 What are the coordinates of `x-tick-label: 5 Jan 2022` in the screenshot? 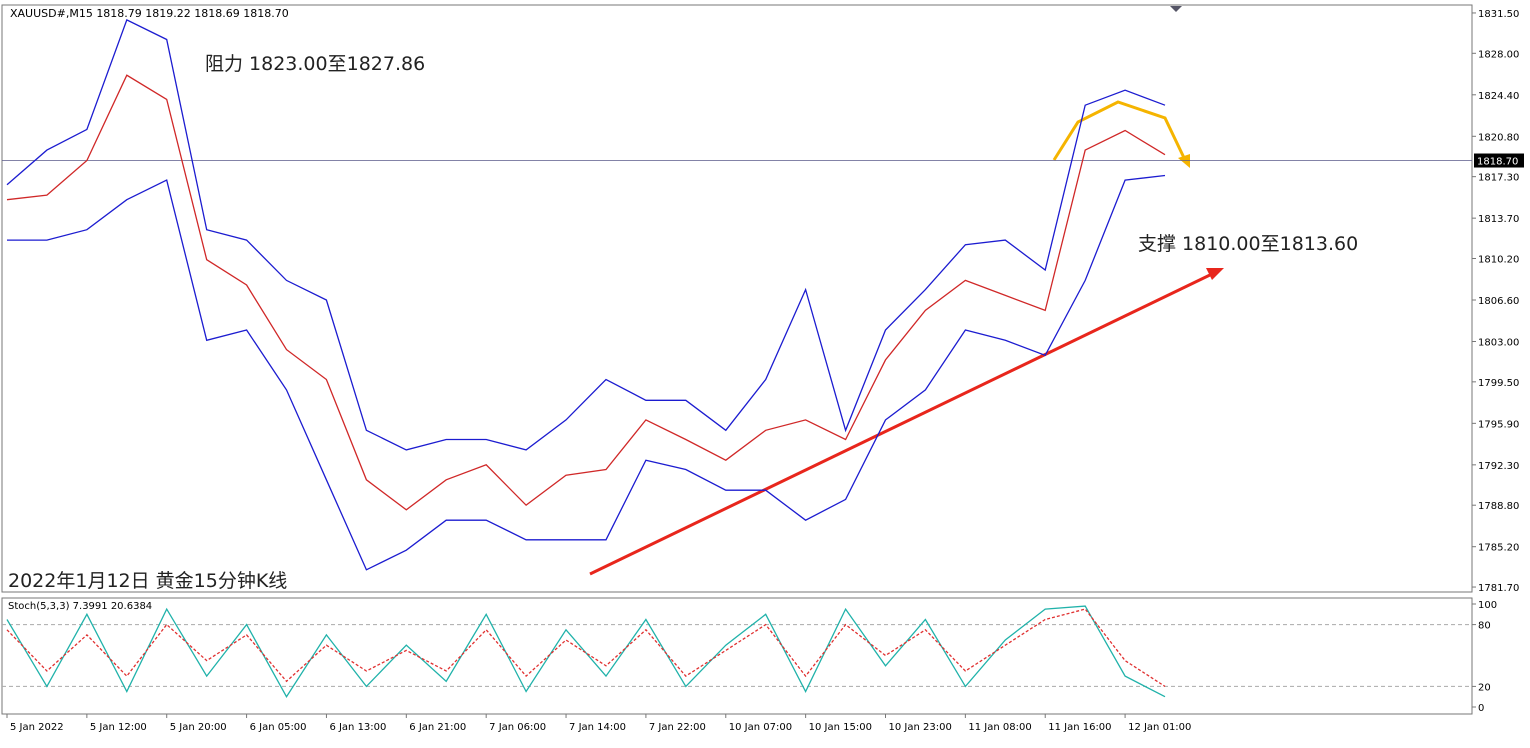 It's located at (37, 727).